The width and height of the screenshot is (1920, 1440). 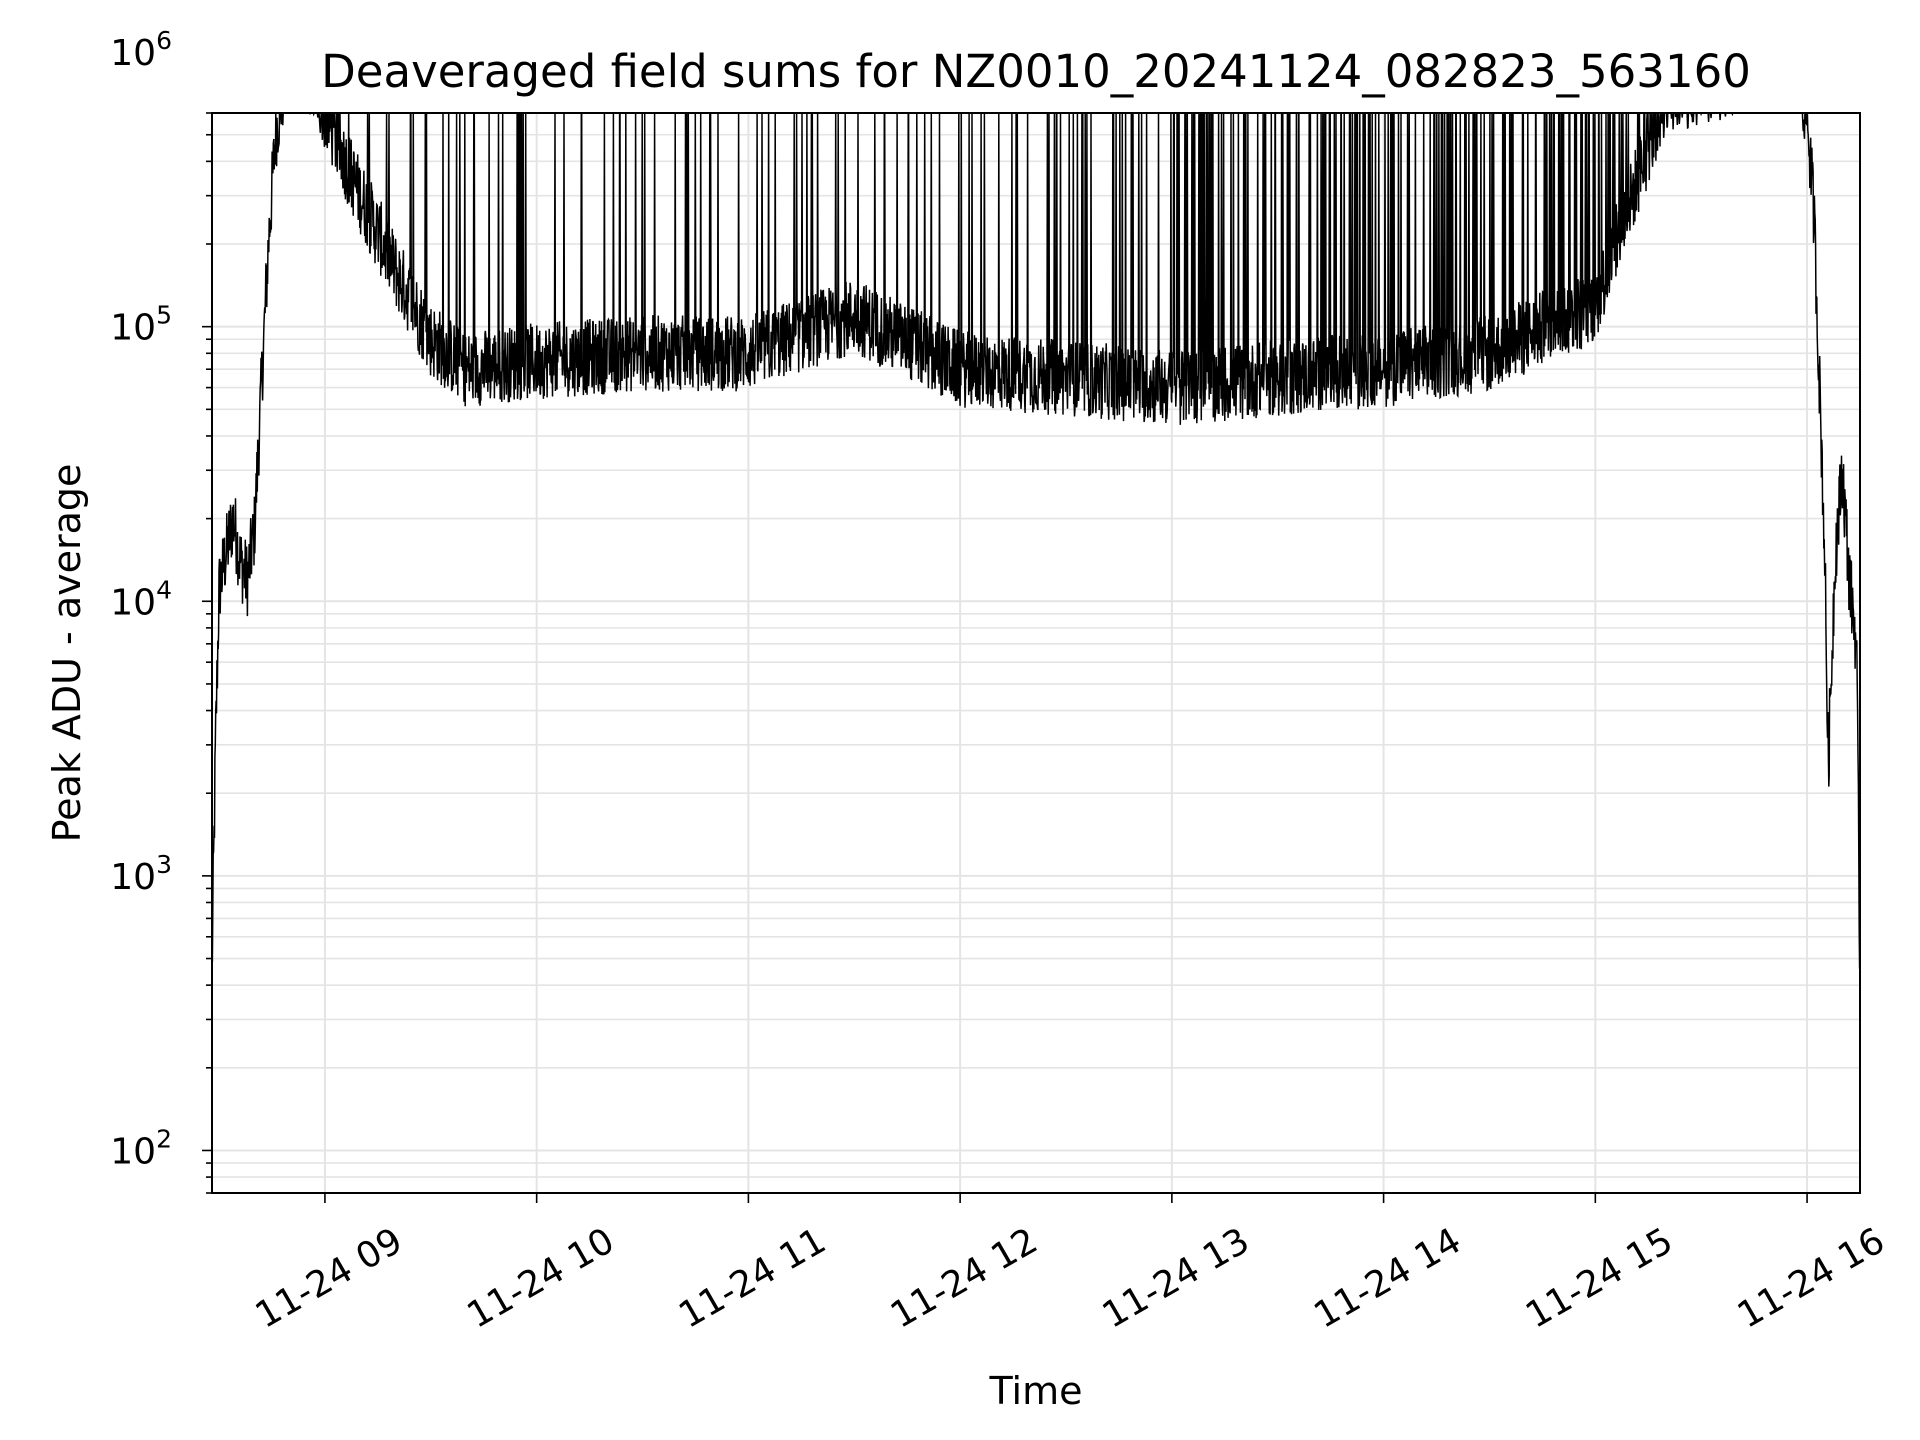 What do you see at coordinates (1036, 1391) in the screenshot?
I see `x-axis-label: Time` at bounding box center [1036, 1391].